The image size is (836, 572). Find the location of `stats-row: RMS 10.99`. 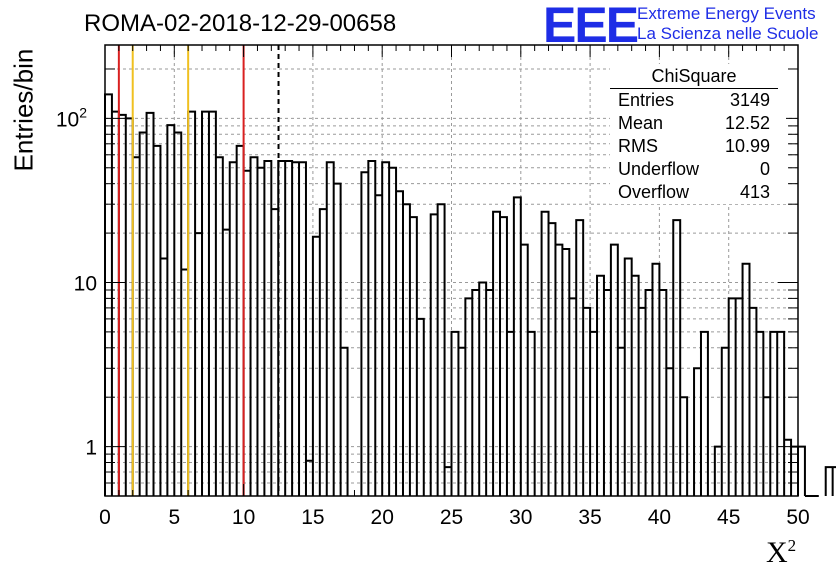

stats-row: RMS 10.99 is located at coordinates (694, 146).